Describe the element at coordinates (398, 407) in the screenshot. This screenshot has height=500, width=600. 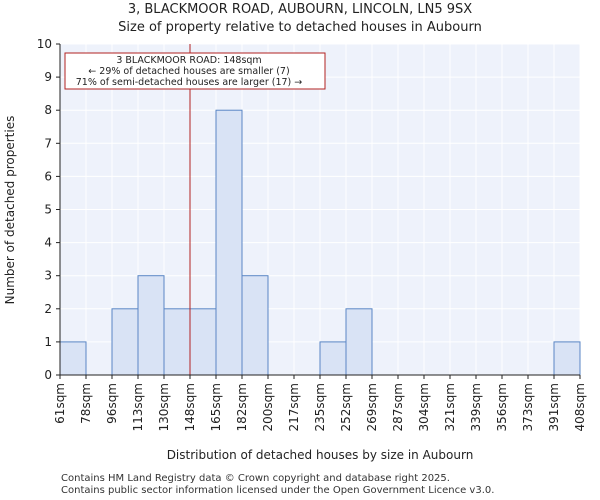
I see `x-tick-label: 287sqm` at that location.